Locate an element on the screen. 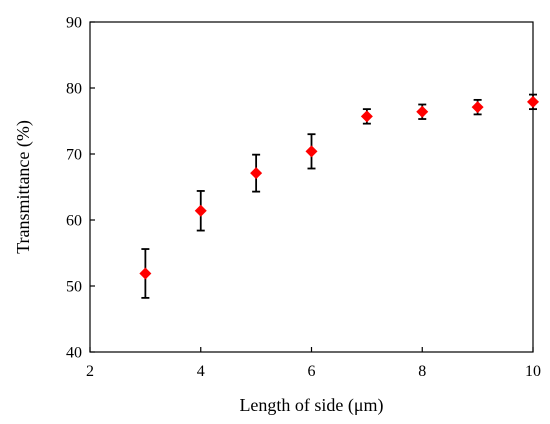 The image size is (550, 424). x-tick-label: 4 is located at coordinates (201, 371).